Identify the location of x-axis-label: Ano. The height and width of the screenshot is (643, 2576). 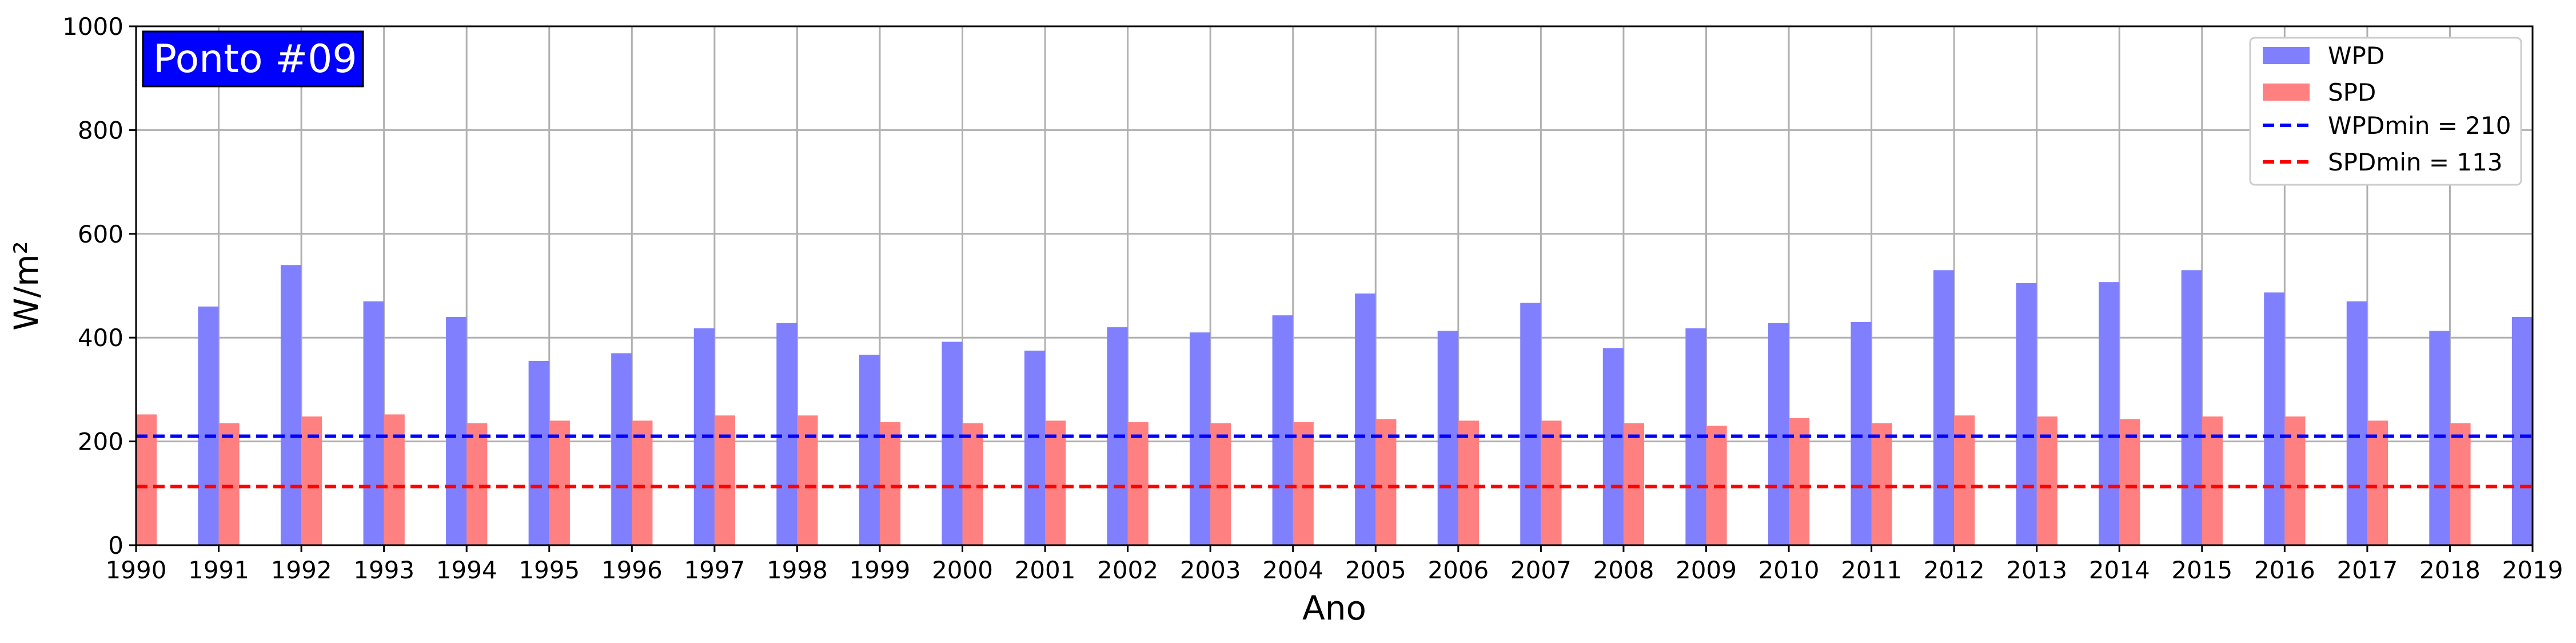
(1334, 608).